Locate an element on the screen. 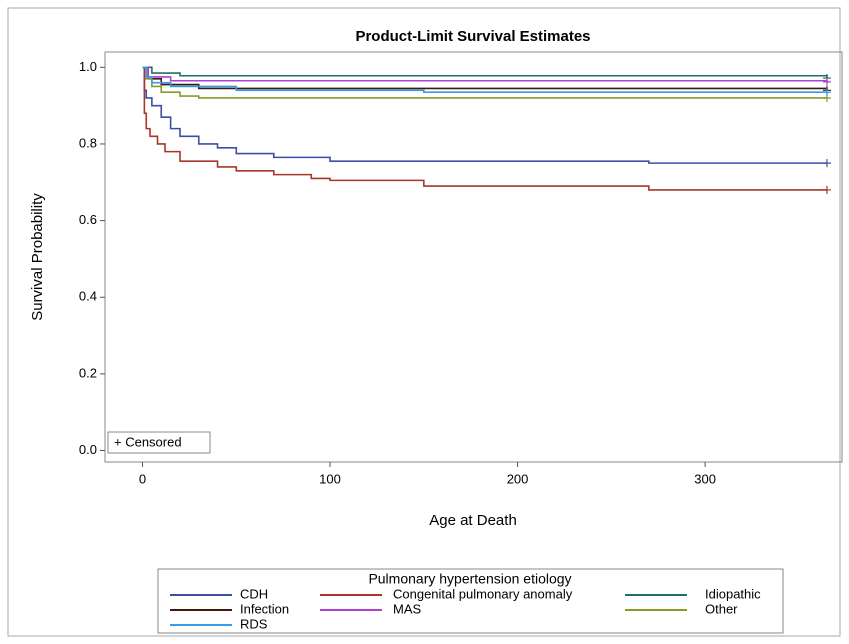 The image size is (849, 644). legend-label: CDH is located at coordinates (254, 593).